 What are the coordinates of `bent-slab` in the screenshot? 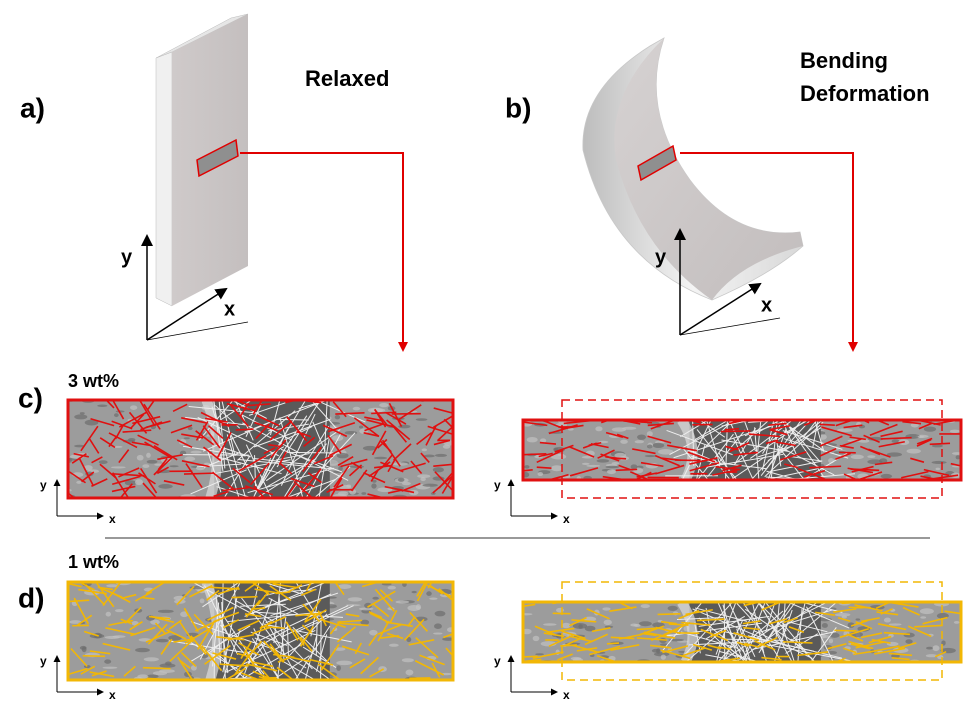 It's located at (693, 169).